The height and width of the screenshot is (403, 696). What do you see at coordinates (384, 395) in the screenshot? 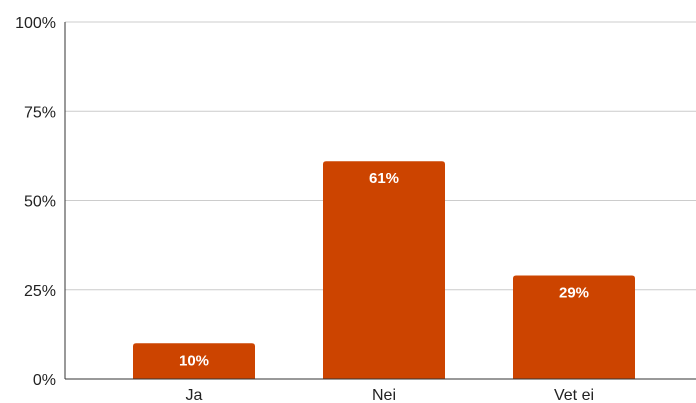
I see `x-tick-label: Nei` at bounding box center [384, 395].